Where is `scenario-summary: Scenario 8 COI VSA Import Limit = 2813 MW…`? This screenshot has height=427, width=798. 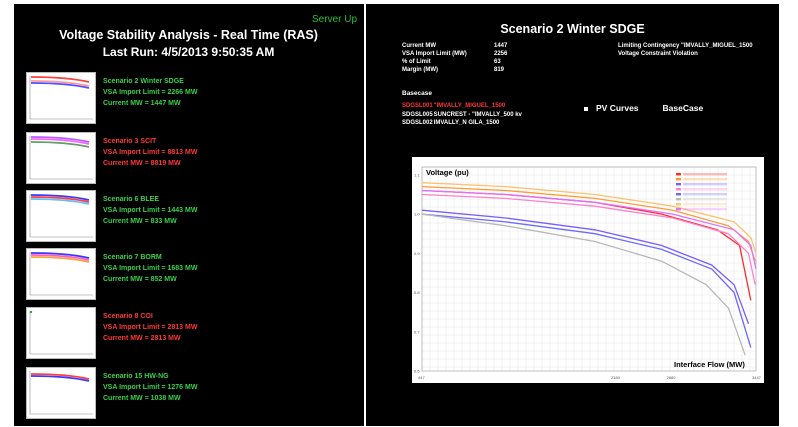
scenario-summary: Scenario 8 COI VSA Import Limit = 2813 MW… is located at coordinates (150, 327).